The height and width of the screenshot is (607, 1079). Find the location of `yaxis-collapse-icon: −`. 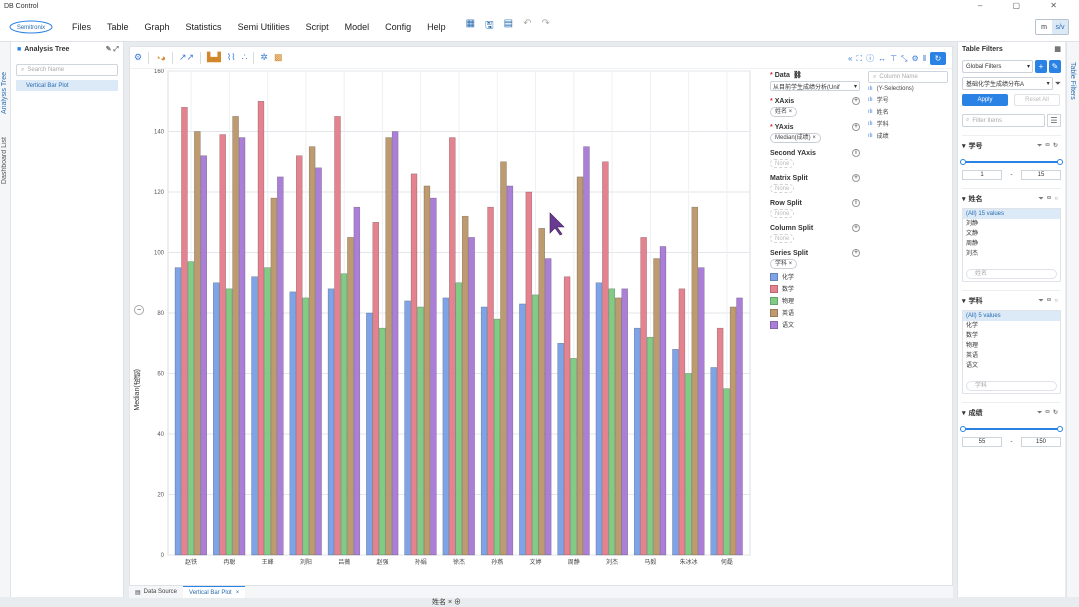

yaxis-collapse-icon: − is located at coordinates (139, 310).